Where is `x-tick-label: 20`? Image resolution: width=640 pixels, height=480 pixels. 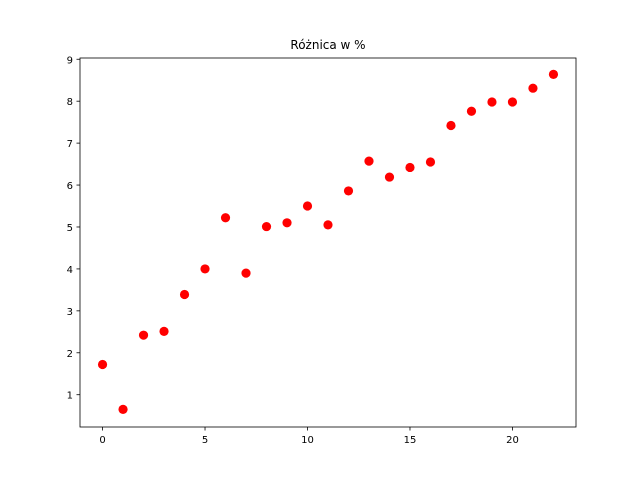 x-tick-label: 20 is located at coordinates (512, 440).